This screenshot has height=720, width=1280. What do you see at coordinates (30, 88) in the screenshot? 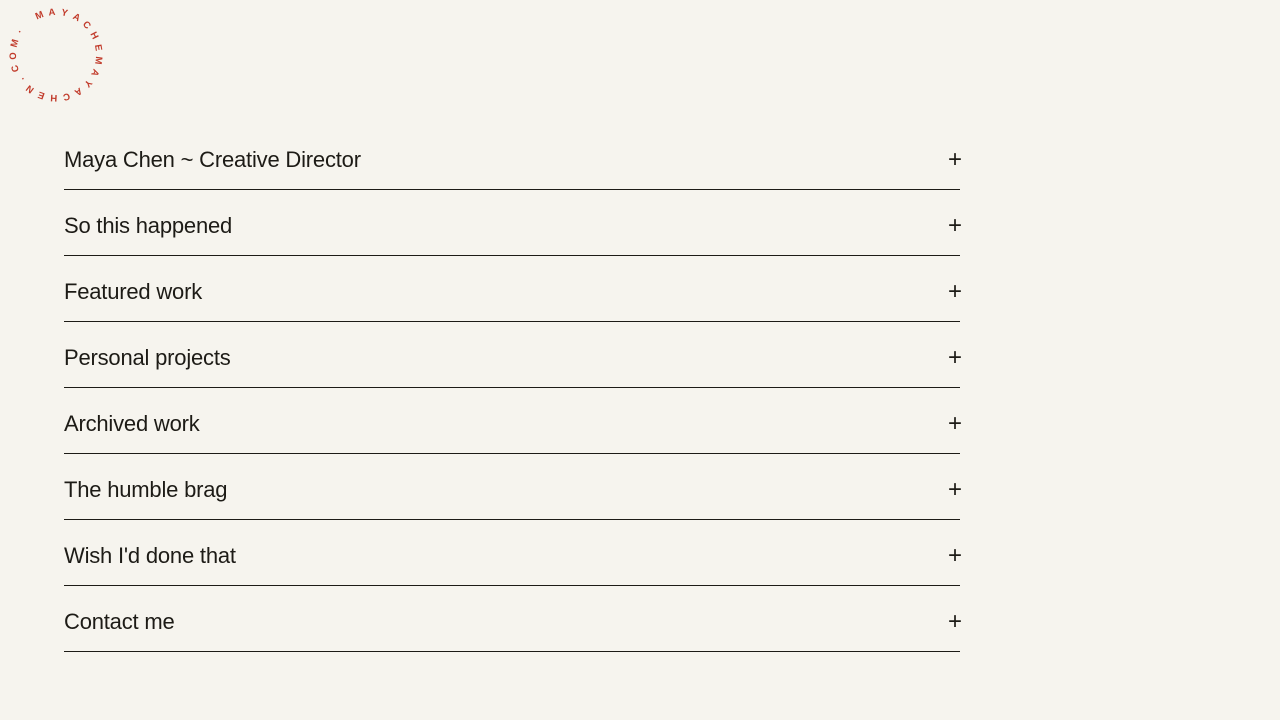
I see `svg-text: N` at bounding box center [30, 88].